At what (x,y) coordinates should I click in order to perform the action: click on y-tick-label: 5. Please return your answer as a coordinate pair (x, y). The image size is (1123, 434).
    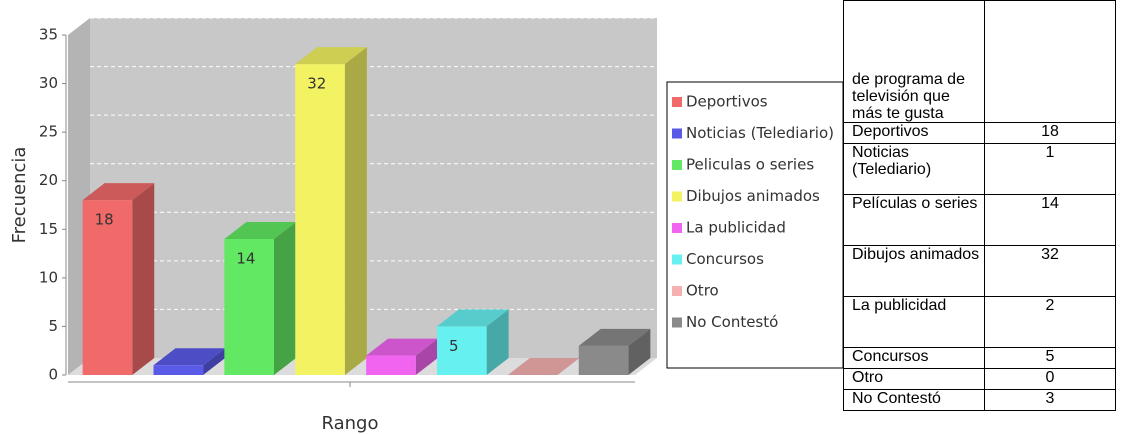
    Looking at the image, I should click on (53, 326).